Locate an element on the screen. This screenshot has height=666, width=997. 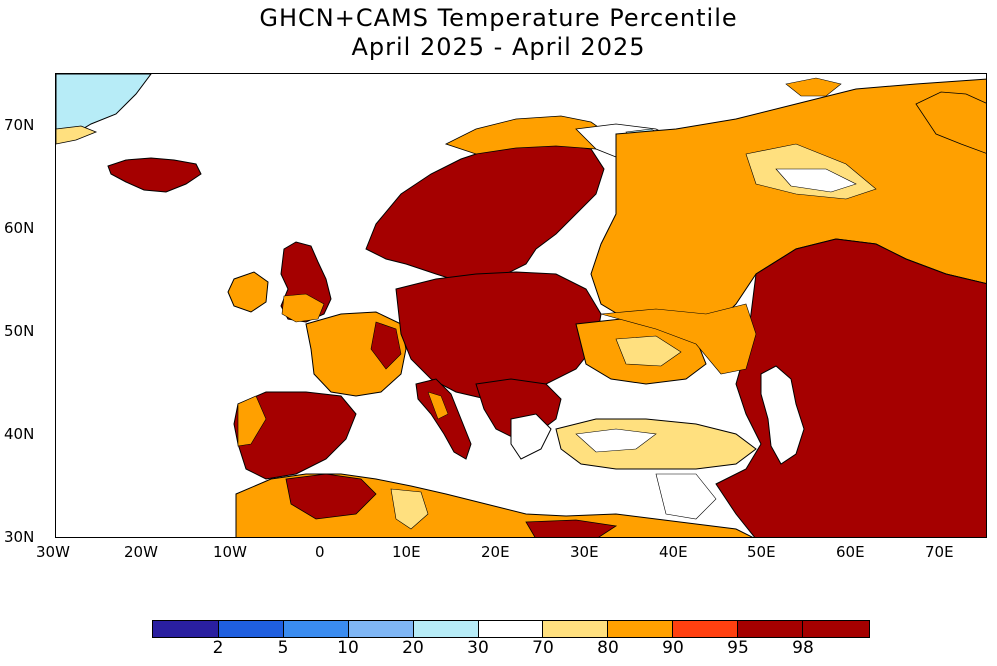
land-greenland-orange is located at coordinates (77, 135).